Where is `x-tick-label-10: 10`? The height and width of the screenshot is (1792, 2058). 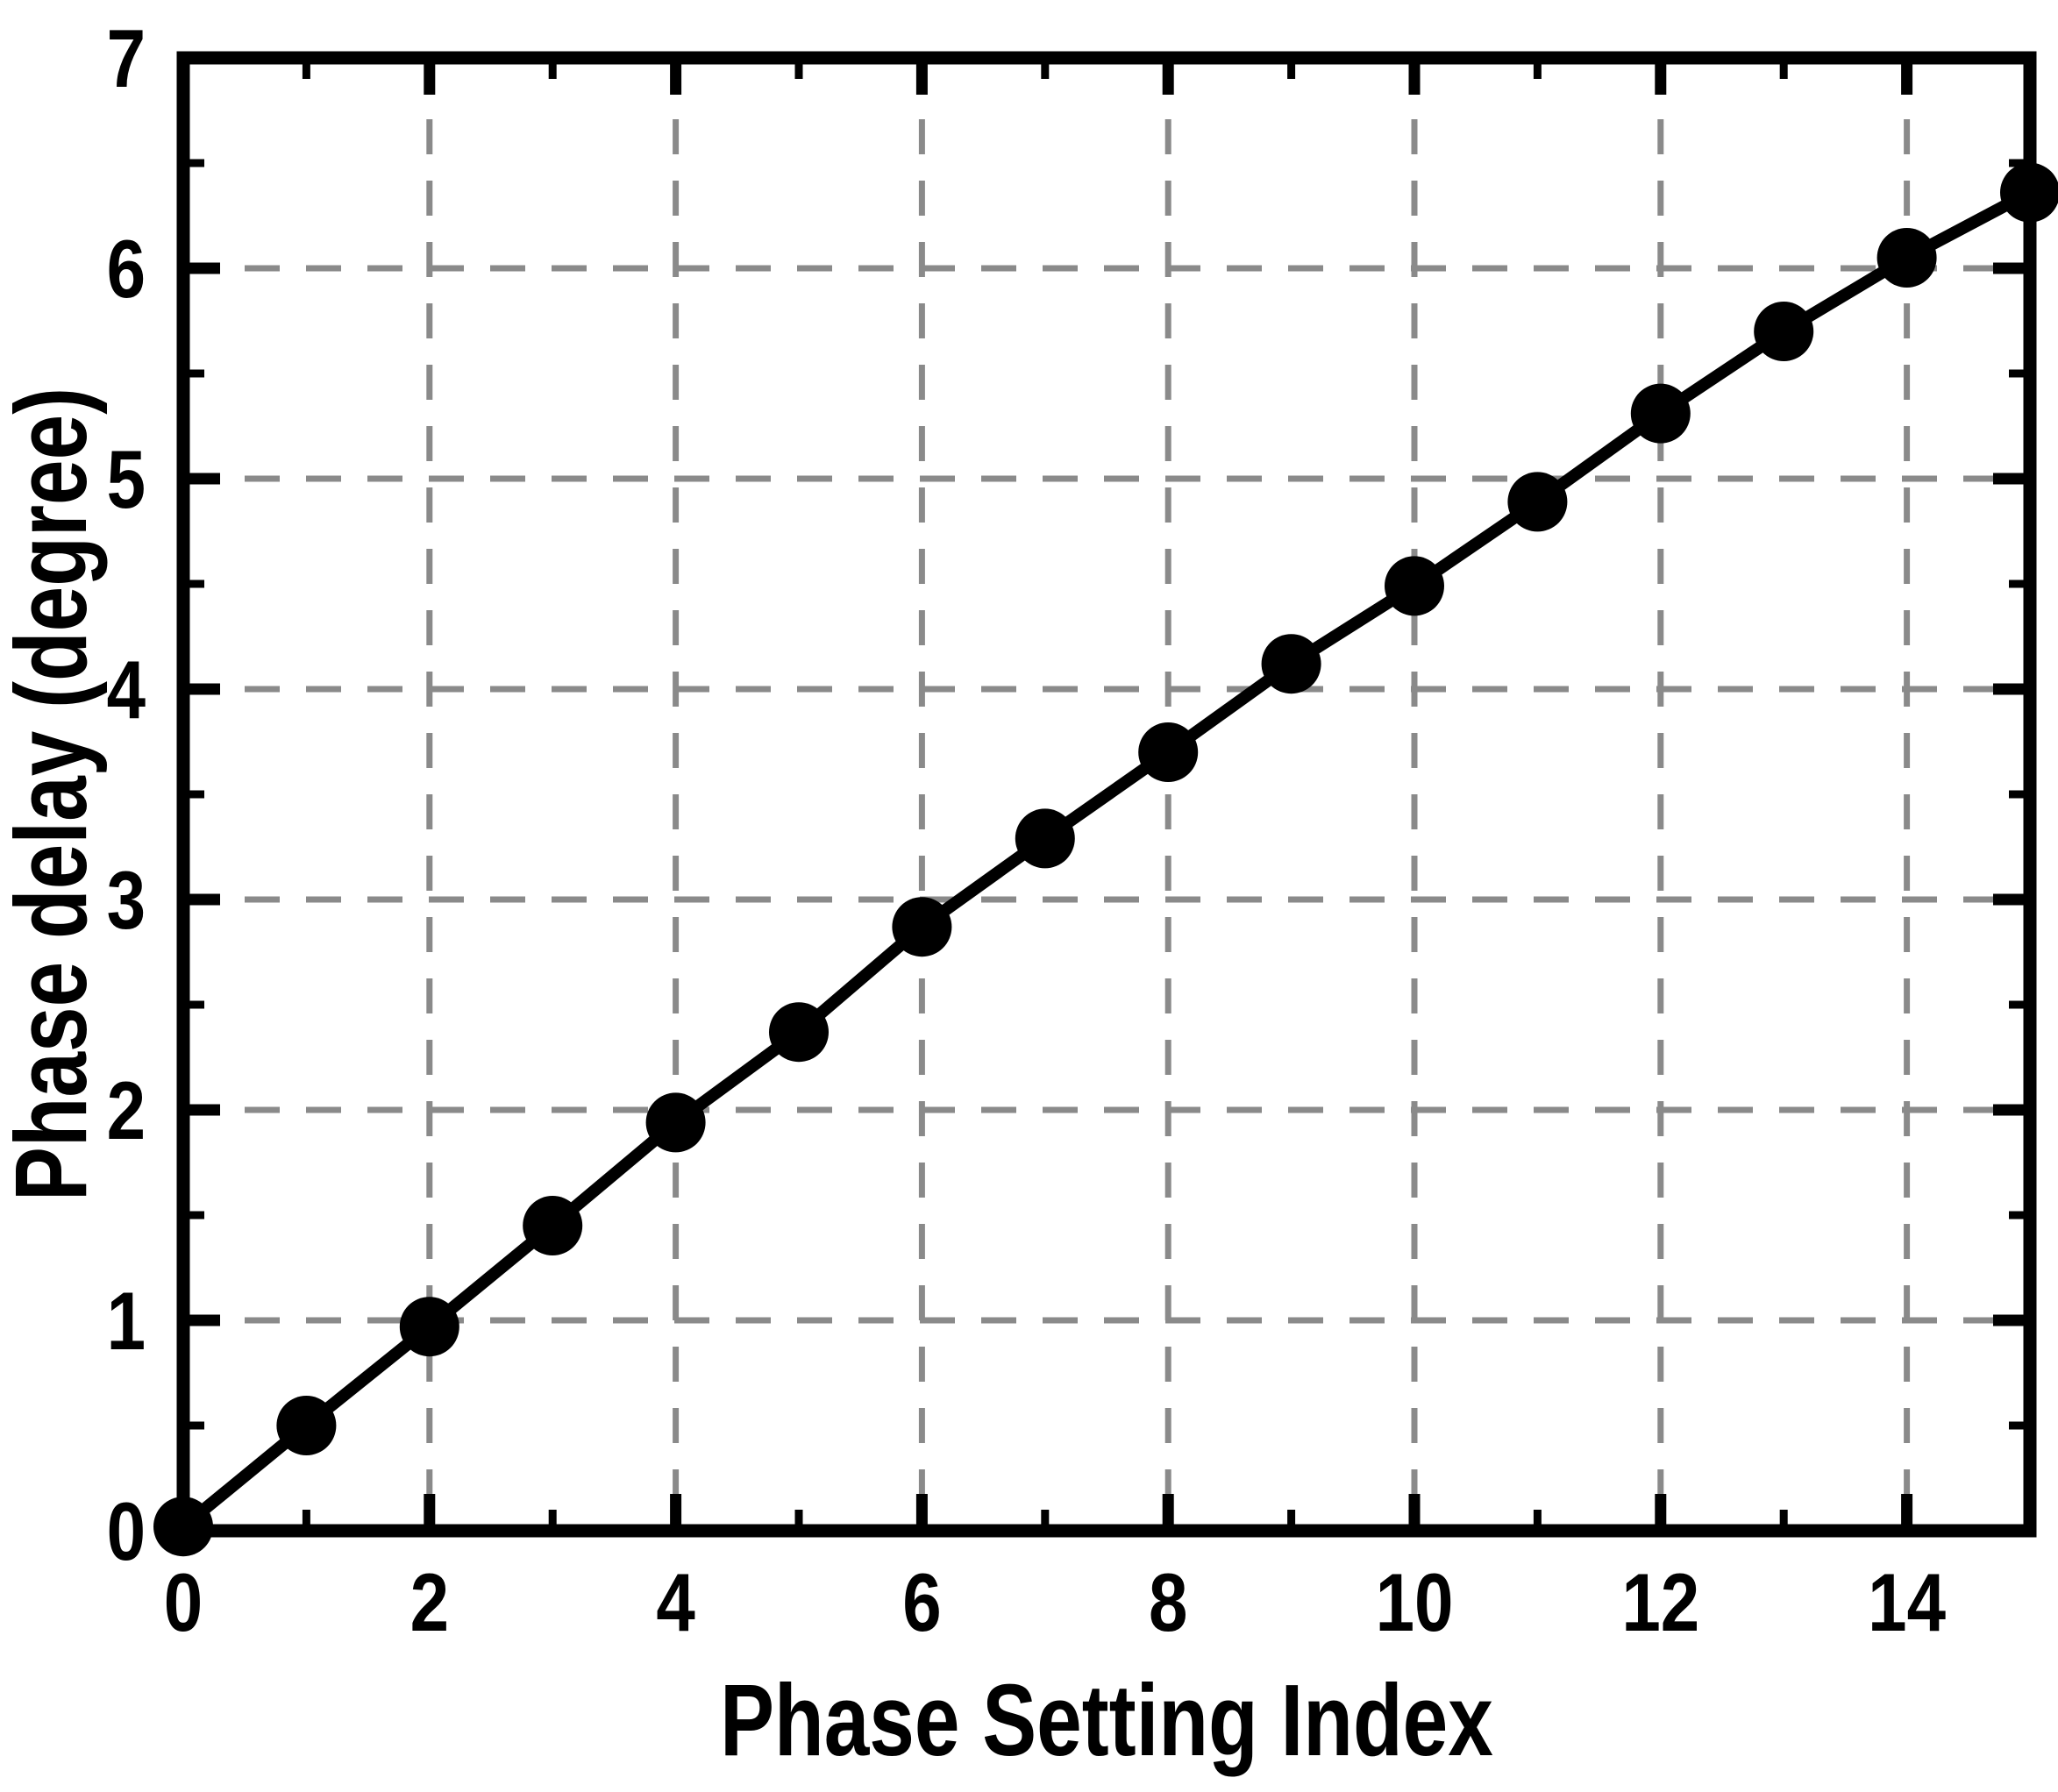
x-tick-label-10: 10 is located at coordinates (1415, 1603).